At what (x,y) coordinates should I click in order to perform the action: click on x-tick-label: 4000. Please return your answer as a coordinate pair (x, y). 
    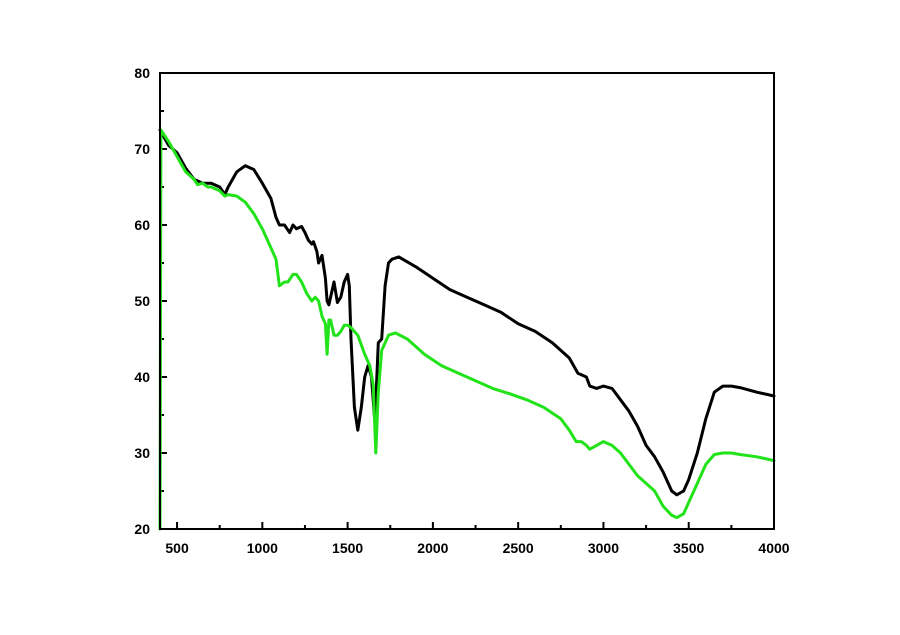
    Looking at the image, I should click on (773, 548).